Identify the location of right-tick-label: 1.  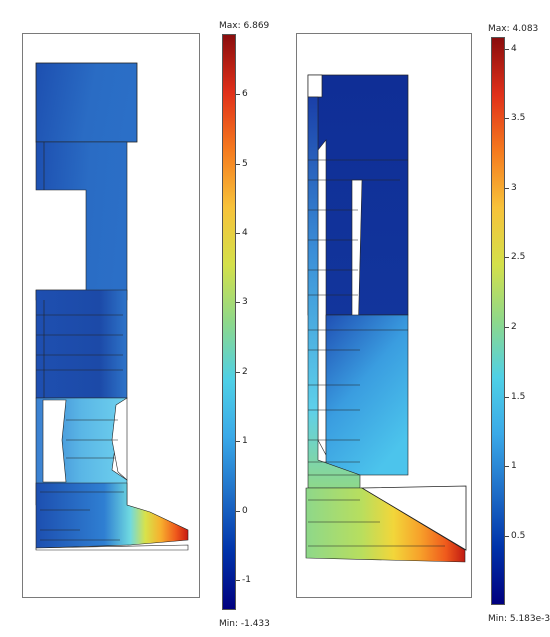
(514, 466).